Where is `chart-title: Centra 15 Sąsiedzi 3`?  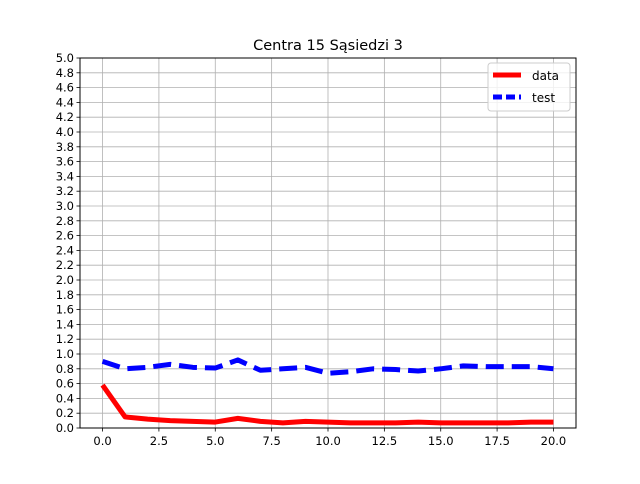 chart-title: Centra 15 Sąsiedzi 3 is located at coordinates (328, 46).